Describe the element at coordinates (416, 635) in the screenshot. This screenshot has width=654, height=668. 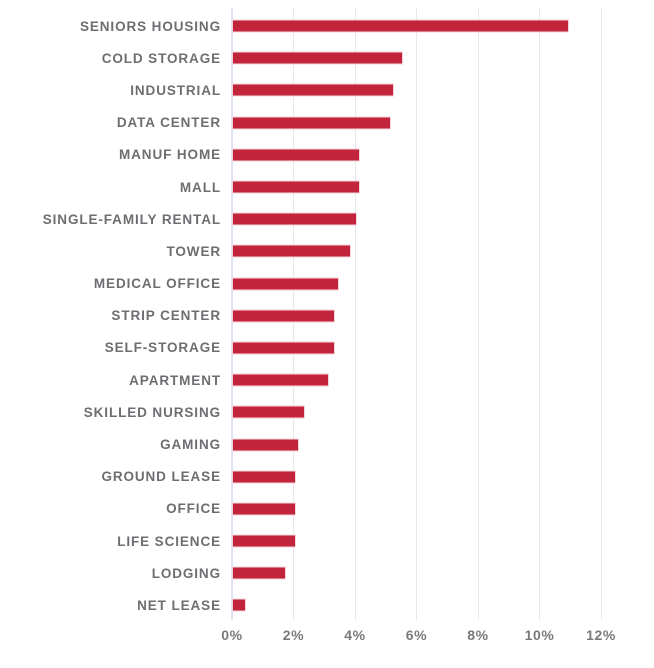
I see `x-axis-tick-label: 6%` at that location.